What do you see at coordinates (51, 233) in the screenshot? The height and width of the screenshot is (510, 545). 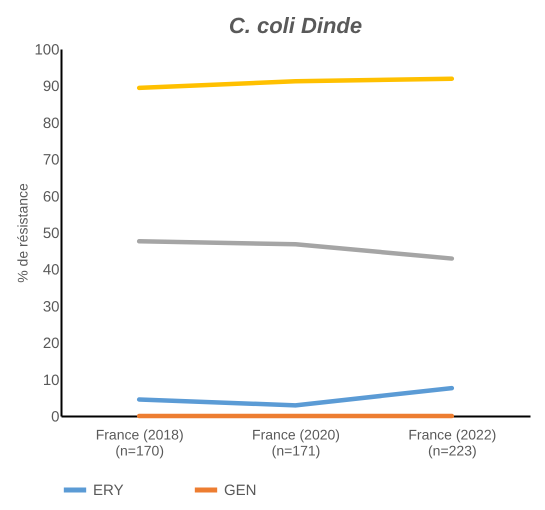 I see `y-tick-label: 50` at bounding box center [51, 233].